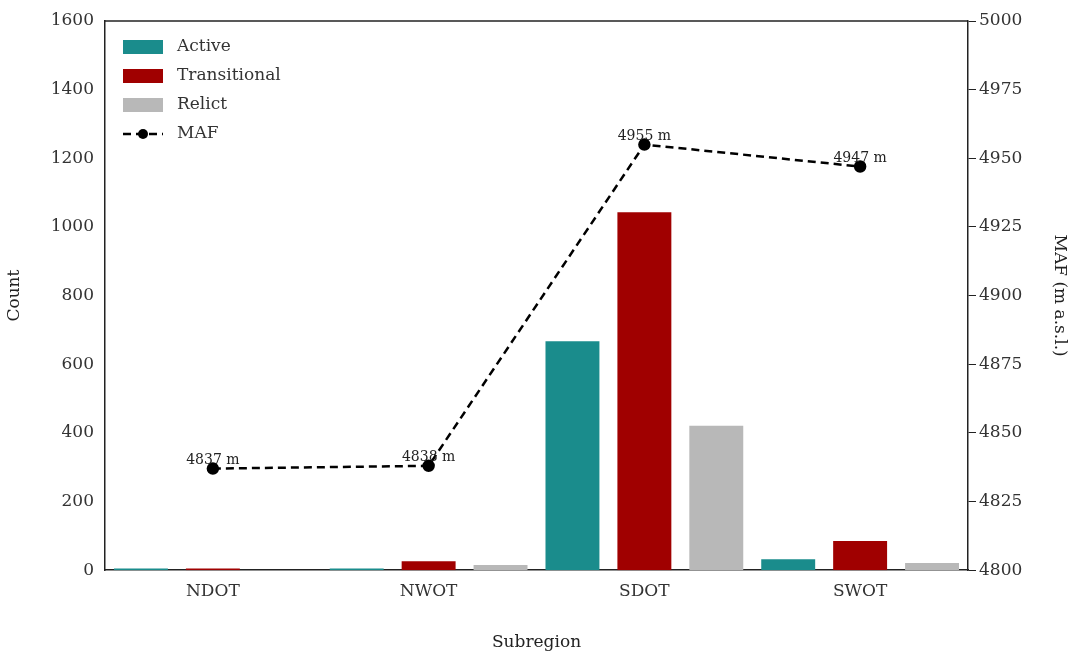 The width and height of the screenshot is (1074, 657). I want to click on legend-label: Relict, so click(202, 103).